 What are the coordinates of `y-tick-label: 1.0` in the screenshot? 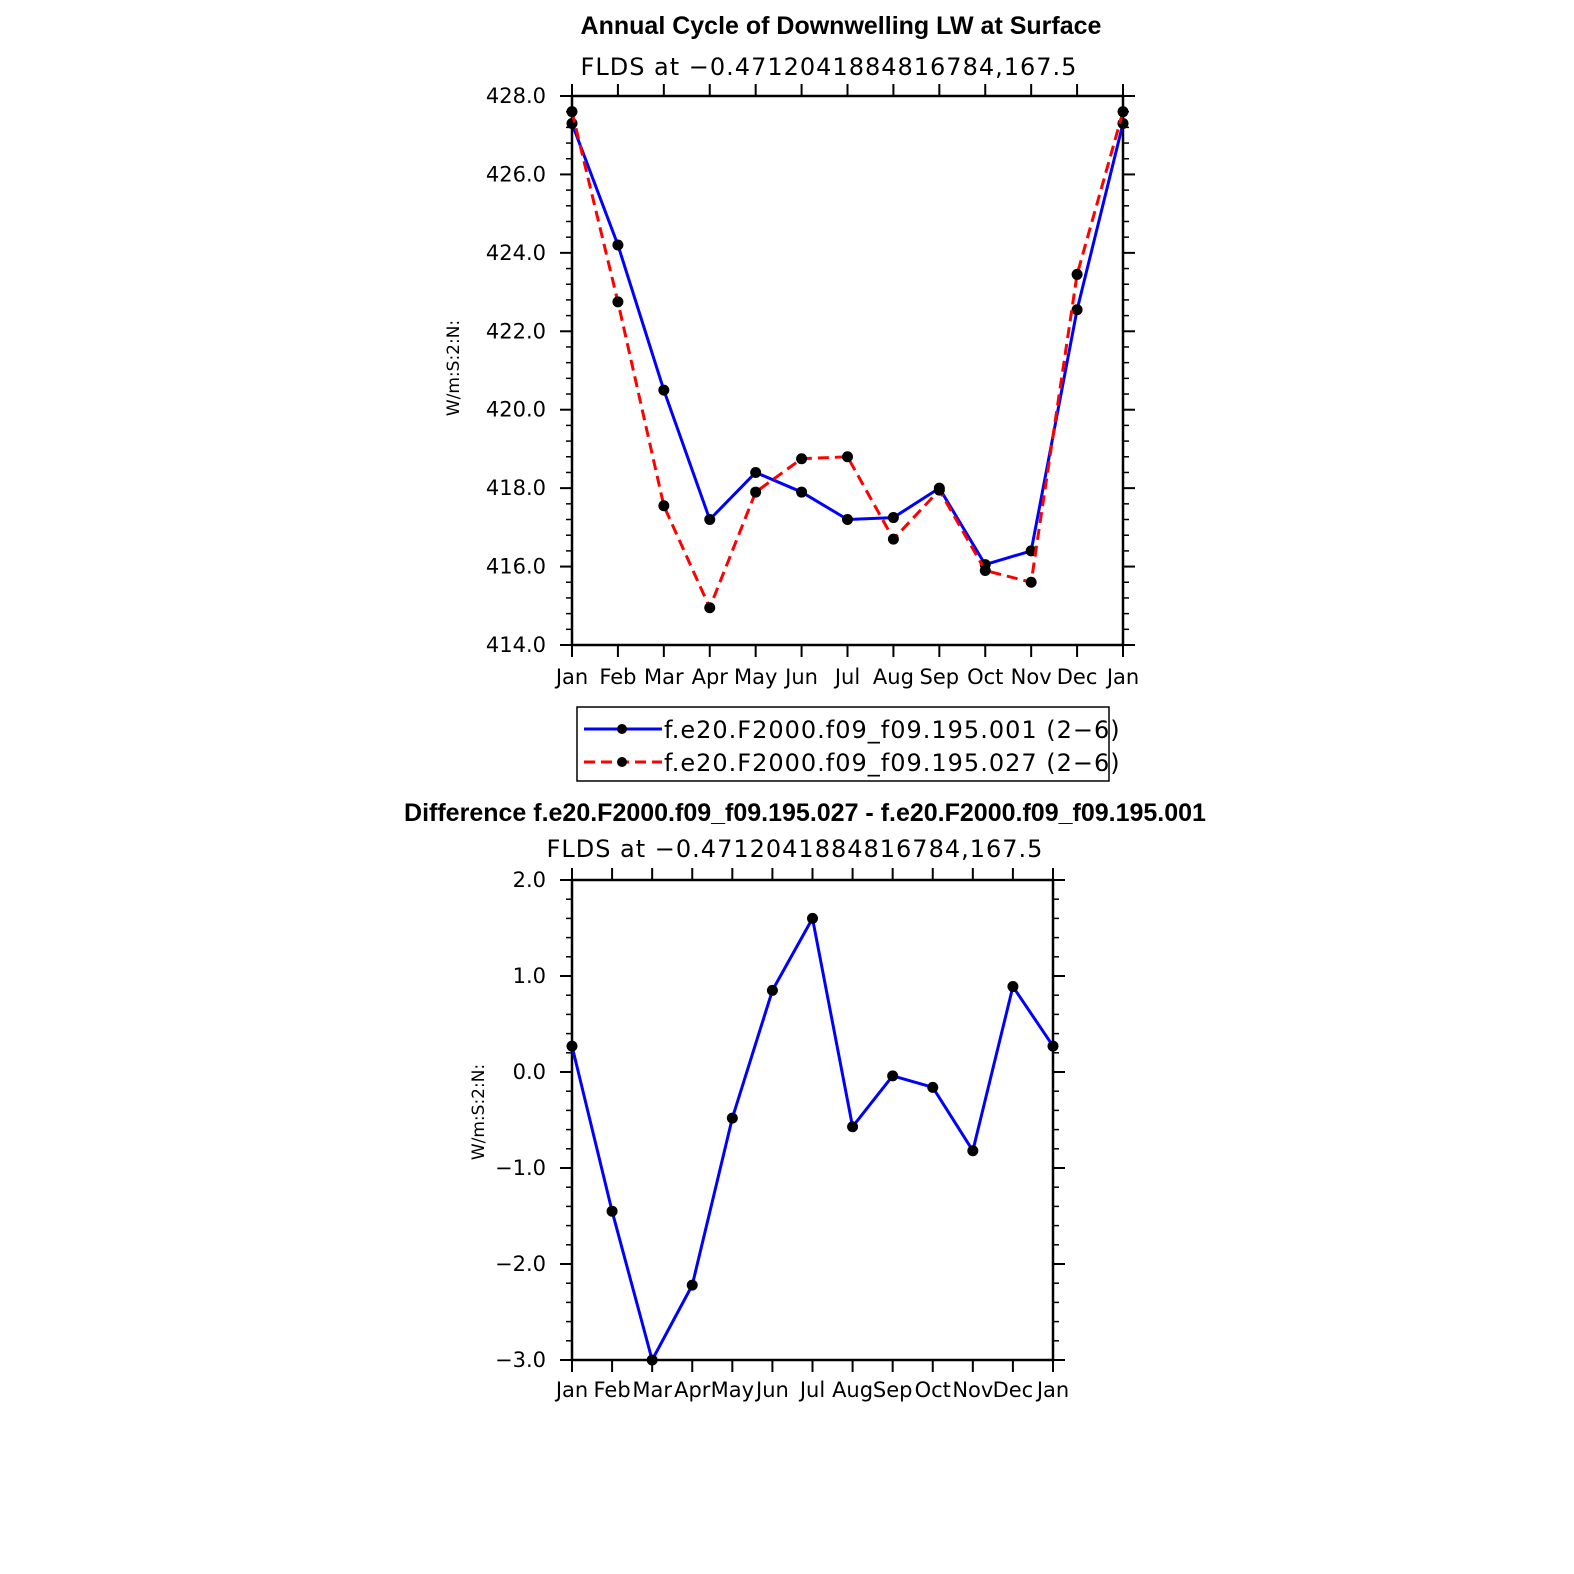 It's located at (529, 976).